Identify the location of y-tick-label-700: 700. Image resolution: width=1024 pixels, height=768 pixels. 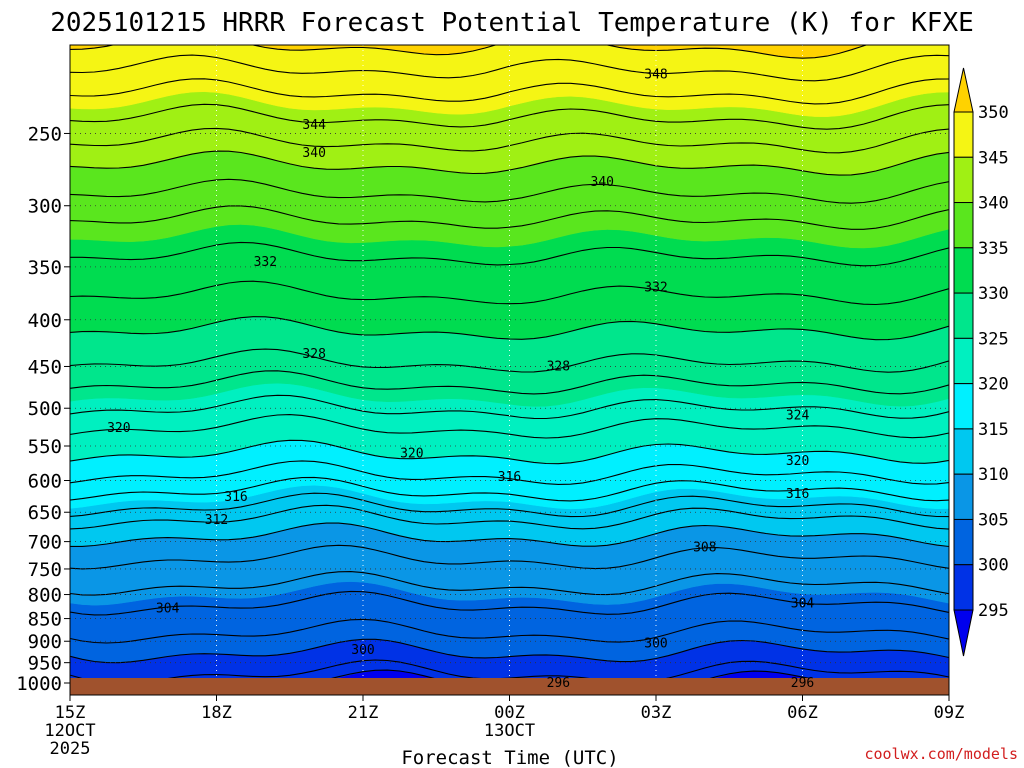
(45, 543).